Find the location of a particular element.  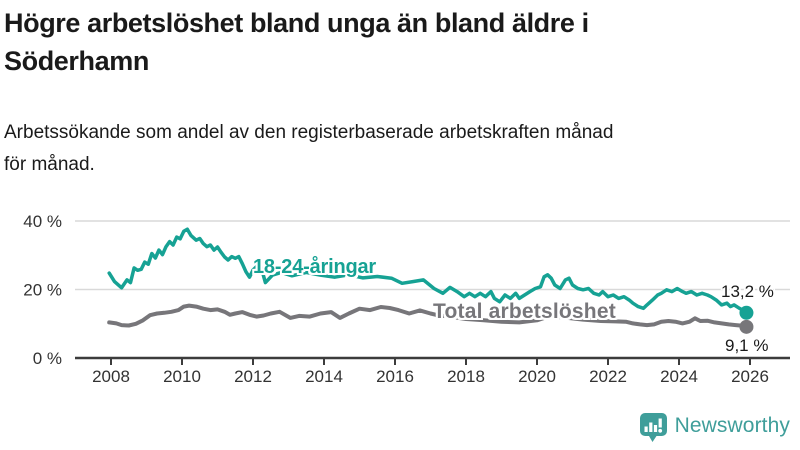

end-value-label-total: 9,1 % is located at coordinates (747, 345).